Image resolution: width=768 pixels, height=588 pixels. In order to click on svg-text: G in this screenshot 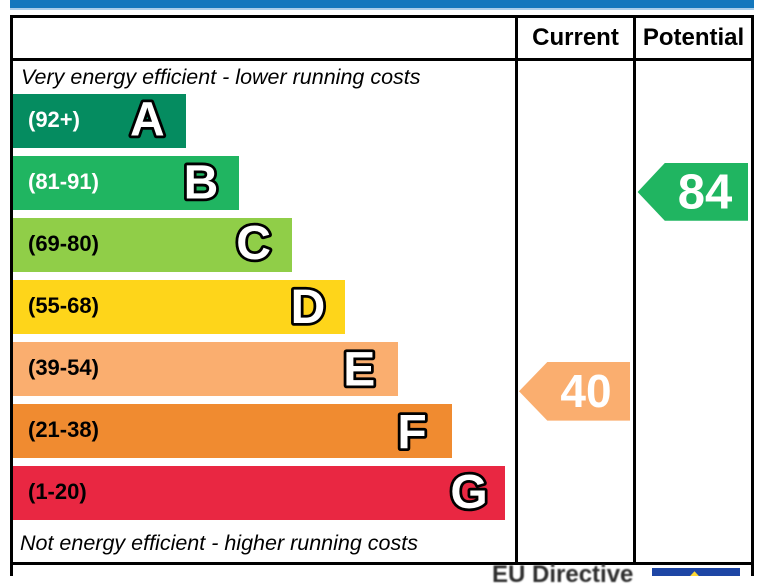, I will do `click(468, 492)`.